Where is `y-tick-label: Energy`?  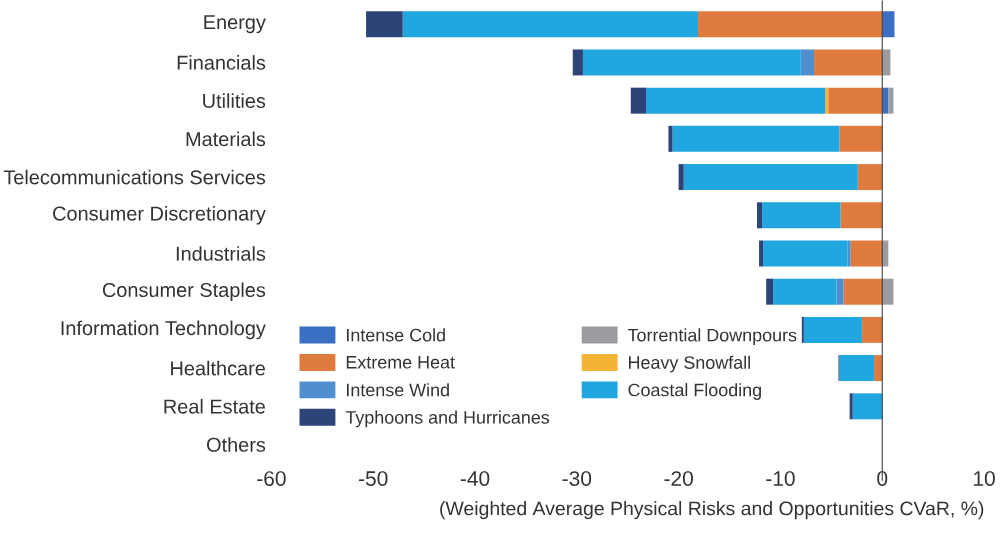
y-tick-label: Energy is located at coordinates (235, 24).